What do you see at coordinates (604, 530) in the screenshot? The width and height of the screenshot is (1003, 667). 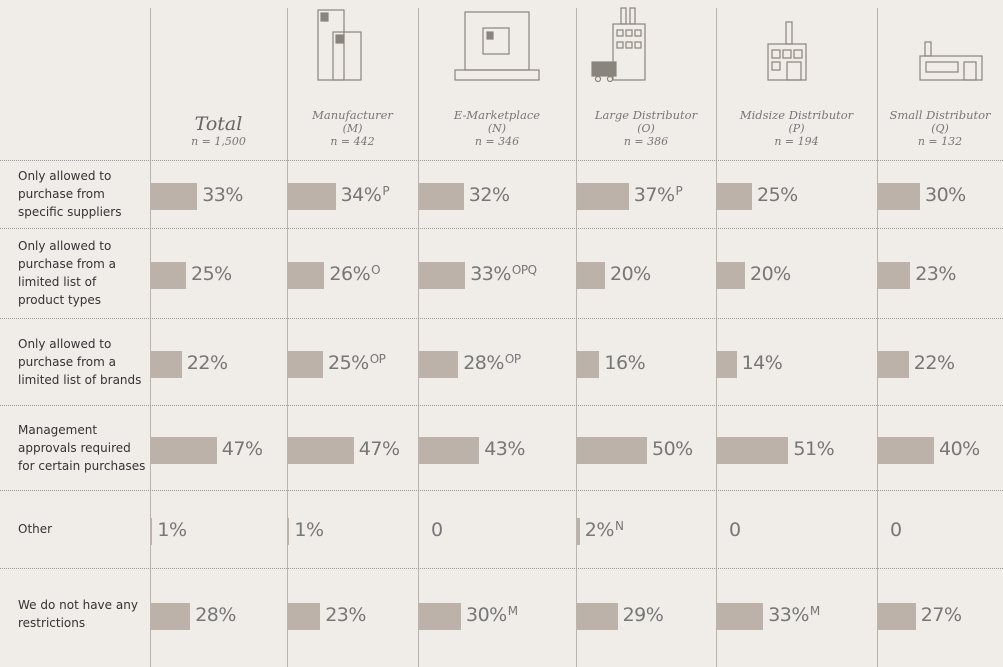 I see `value-label: 2%N` at bounding box center [604, 530].